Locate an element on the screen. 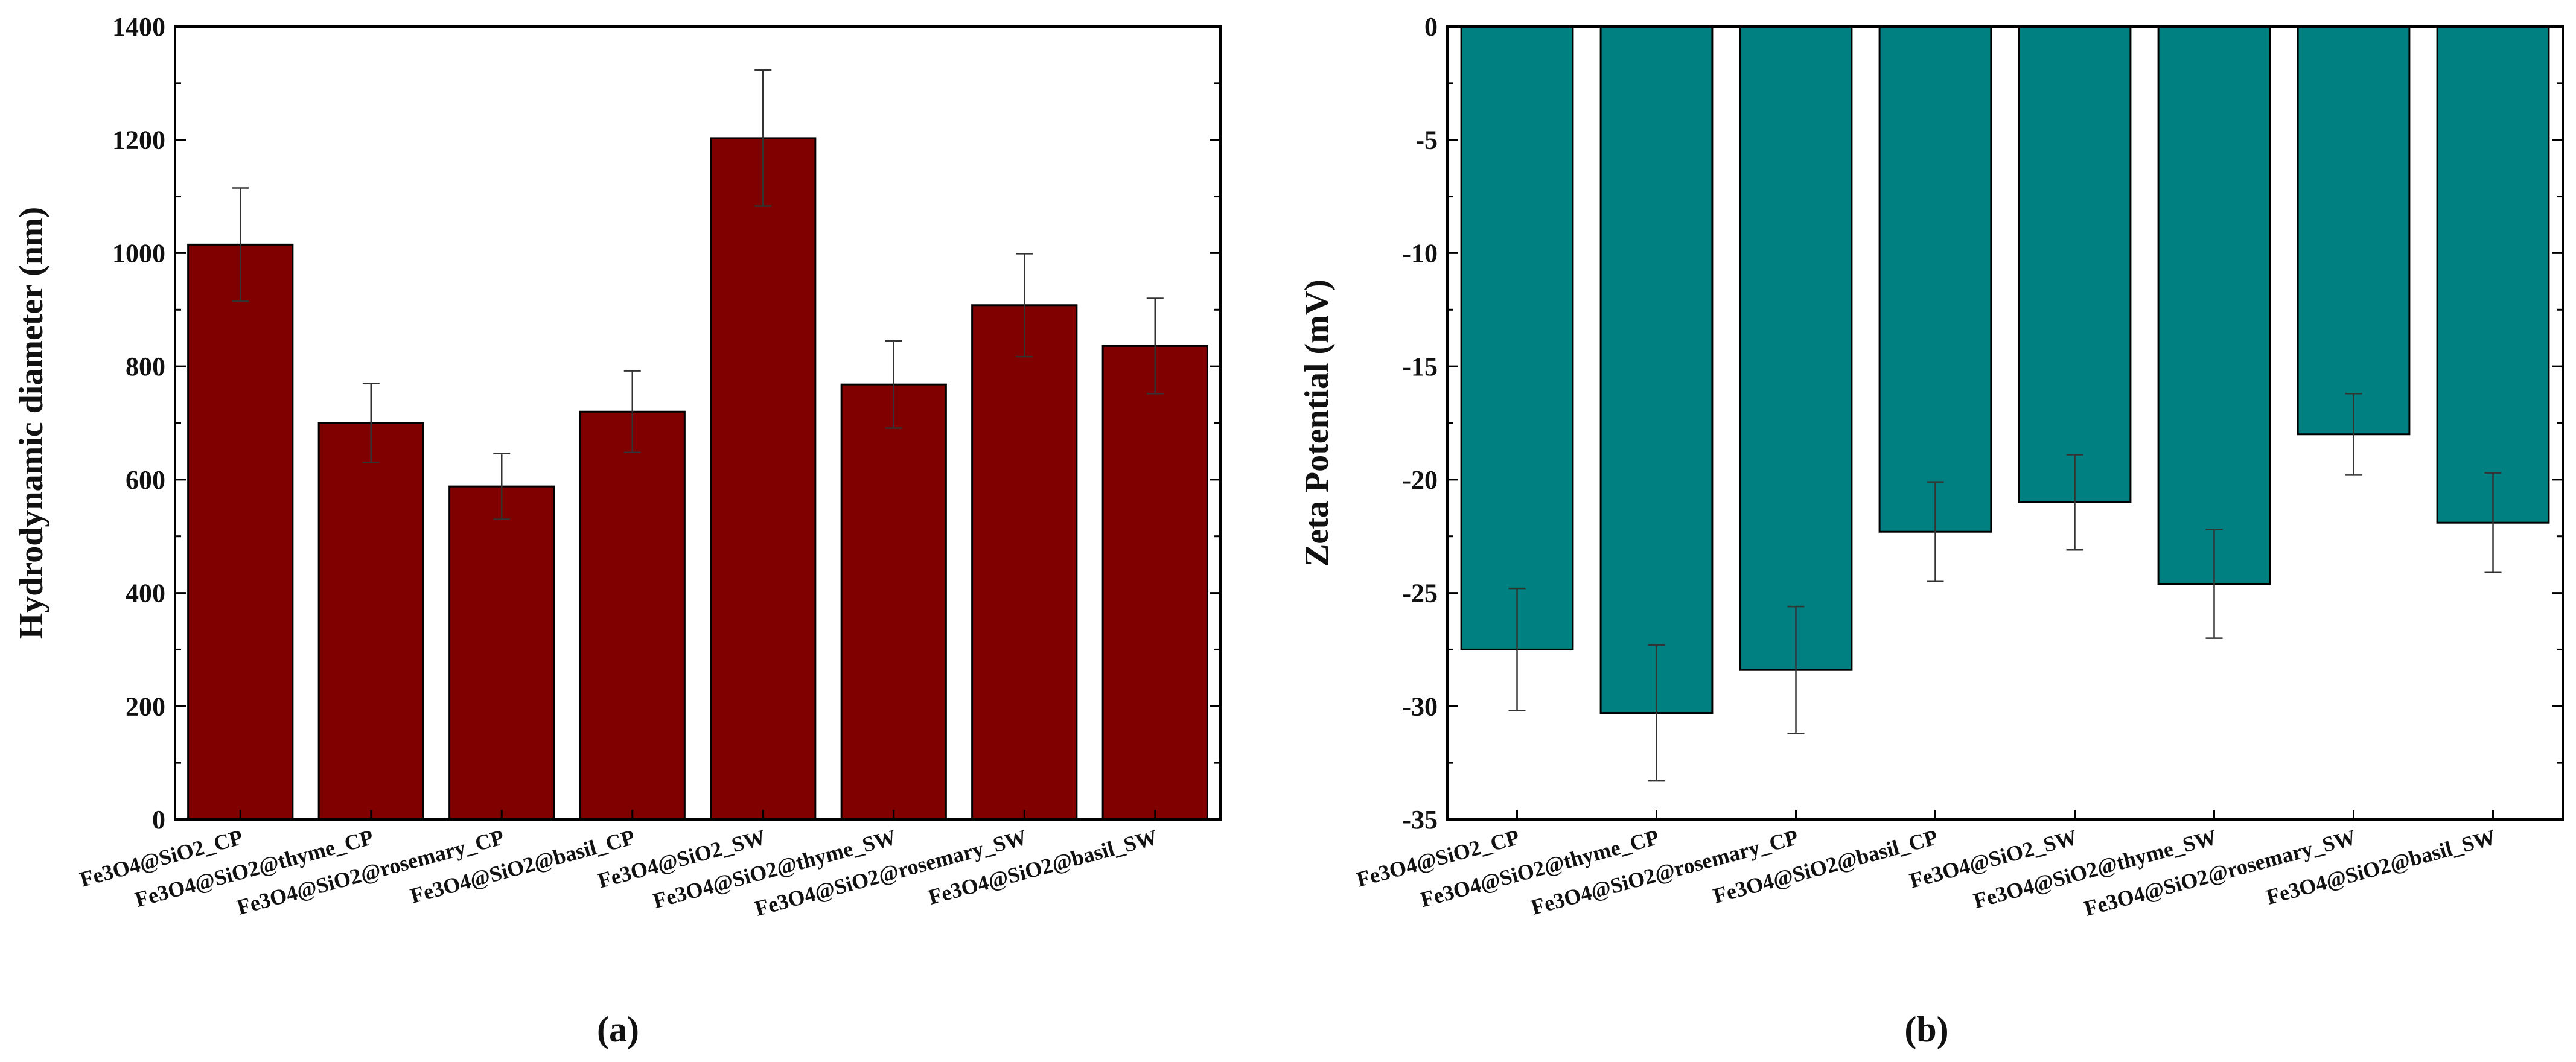  panel-label: (b) is located at coordinates (1926, 1029).